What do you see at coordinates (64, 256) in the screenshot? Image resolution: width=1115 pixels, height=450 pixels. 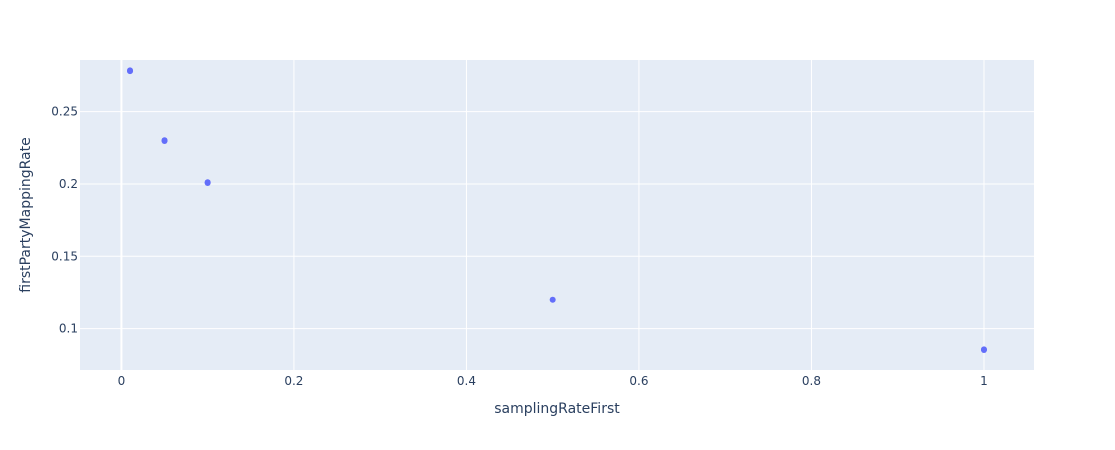 I see `y-tick-label: 0.15` at bounding box center [64, 256].